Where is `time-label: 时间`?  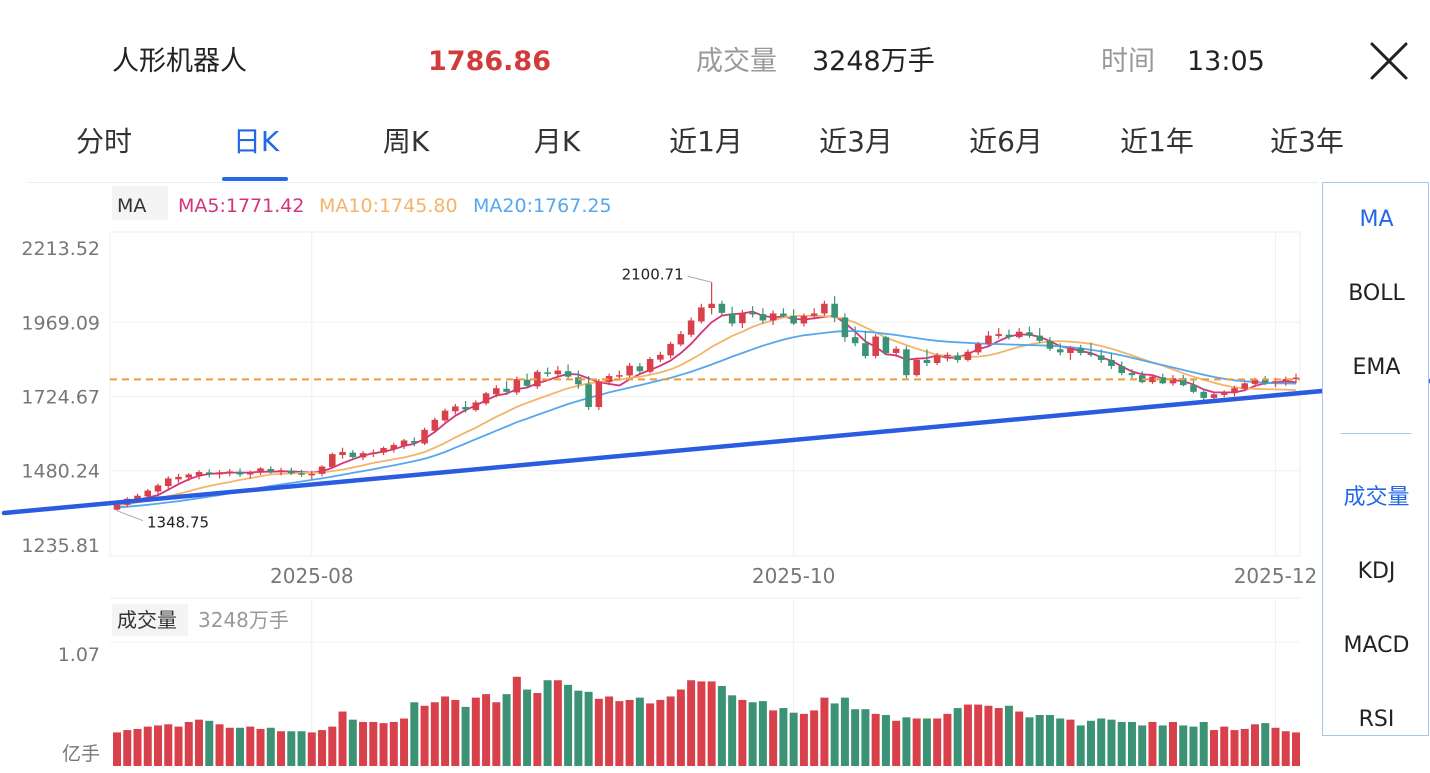 time-label: 时间 is located at coordinates (1128, 61).